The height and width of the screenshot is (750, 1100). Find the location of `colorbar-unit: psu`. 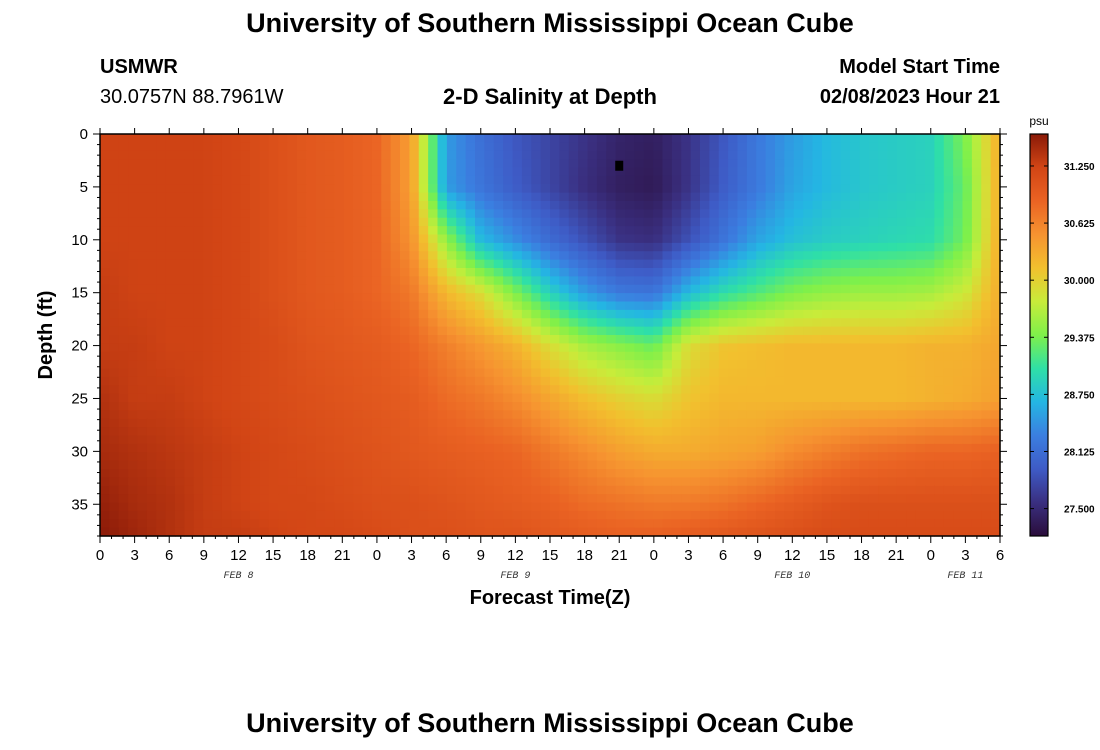

colorbar-unit: psu is located at coordinates (1038, 121).